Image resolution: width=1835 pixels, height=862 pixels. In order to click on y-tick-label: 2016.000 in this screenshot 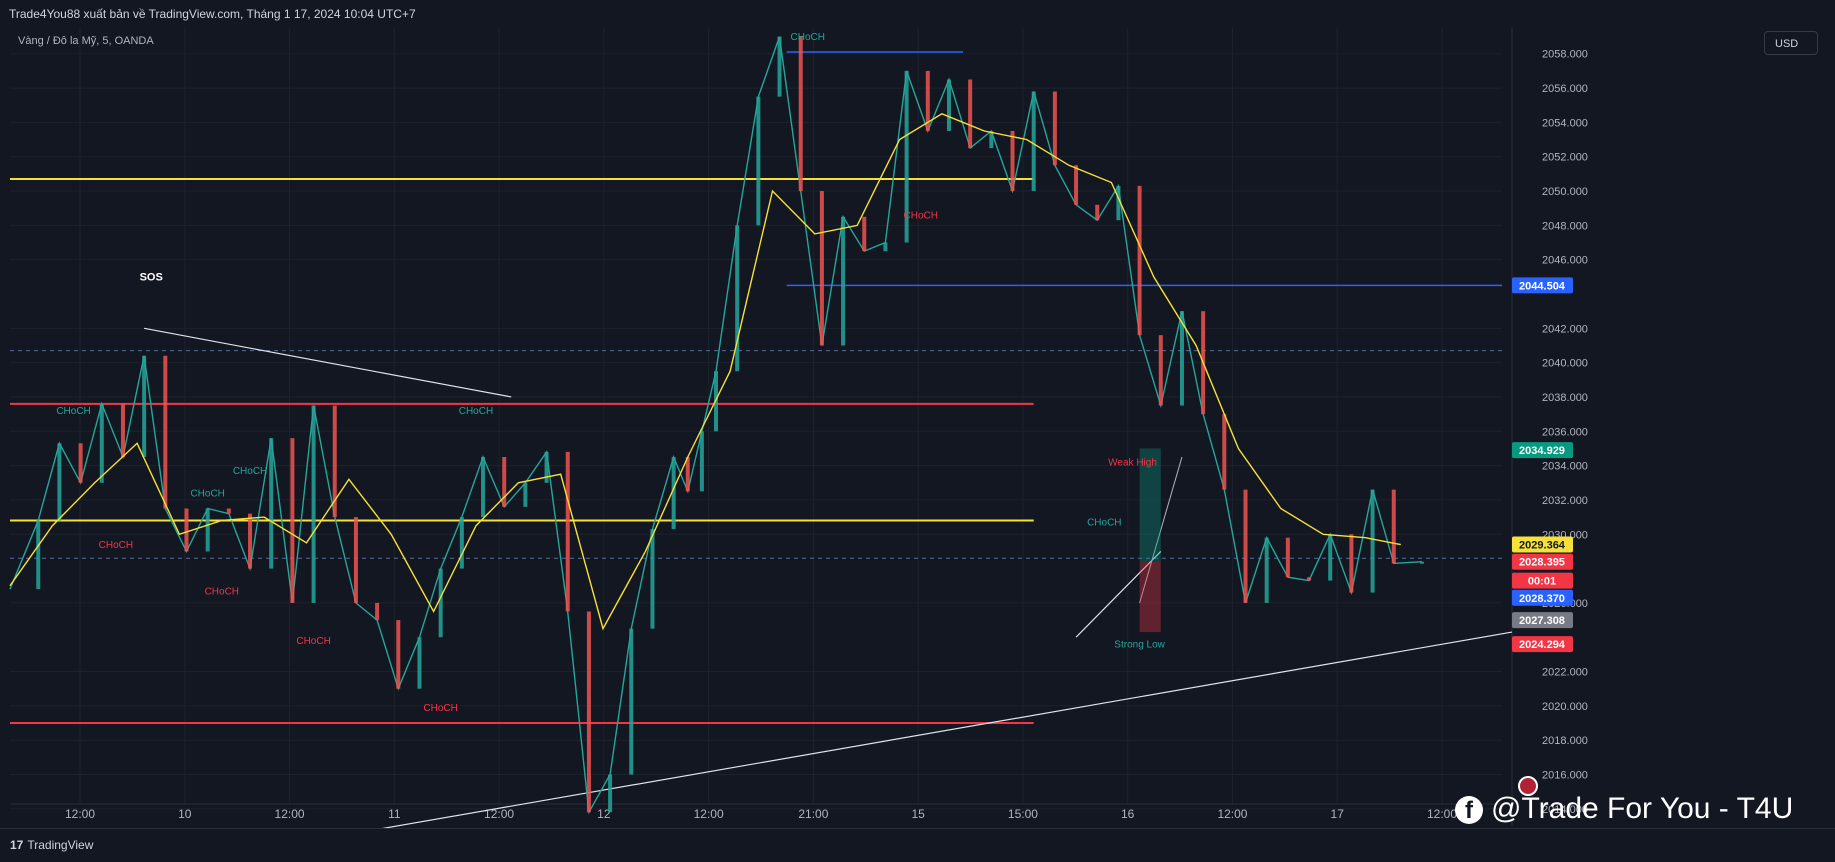, I will do `click(1565, 776)`.